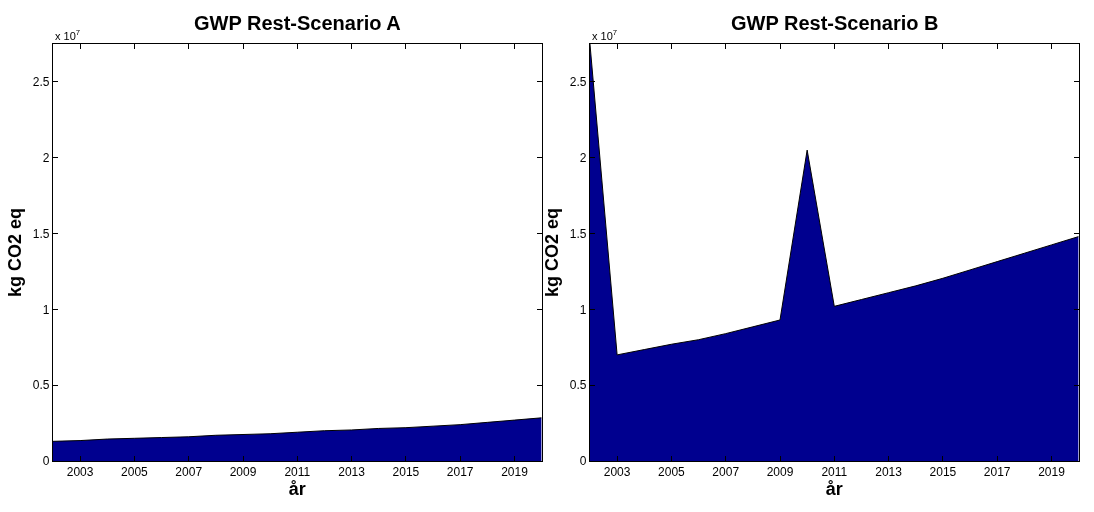  What do you see at coordinates (835, 23) in the screenshot?
I see `chart-title: GWP Rest-Scenario B` at bounding box center [835, 23].